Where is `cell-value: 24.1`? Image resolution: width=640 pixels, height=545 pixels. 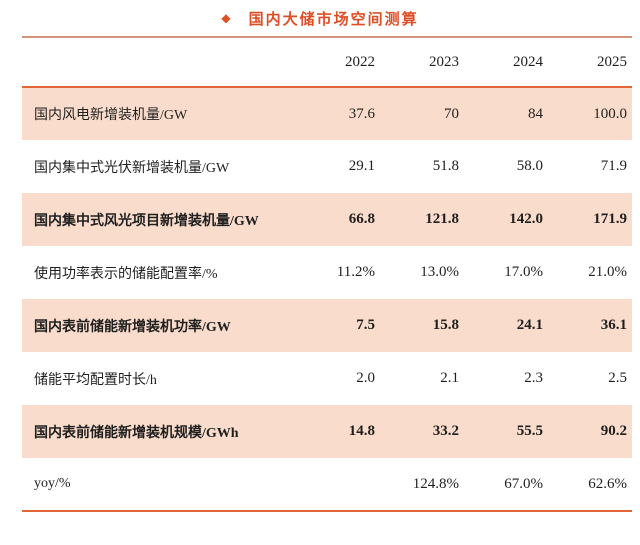
cell-value: 24.1 is located at coordinates (529, 325).